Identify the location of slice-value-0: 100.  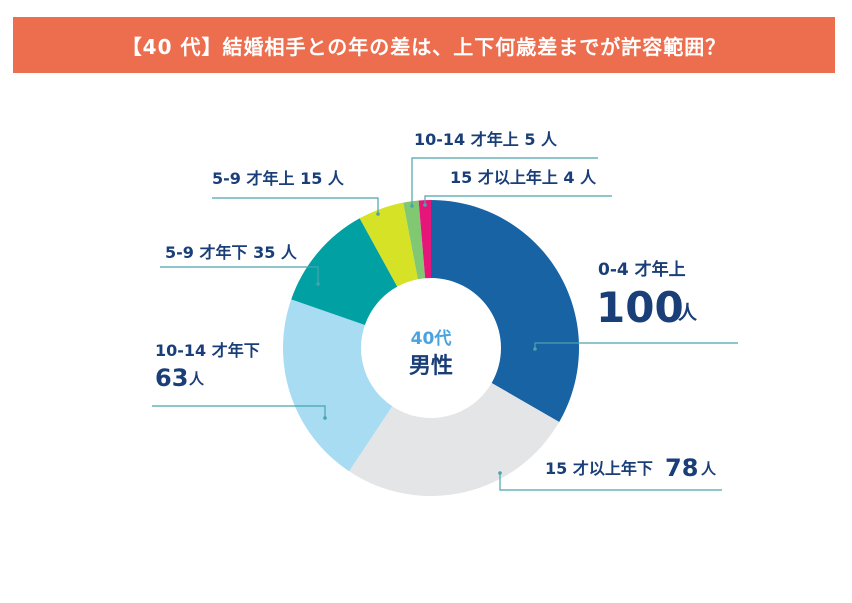
(640, 307).